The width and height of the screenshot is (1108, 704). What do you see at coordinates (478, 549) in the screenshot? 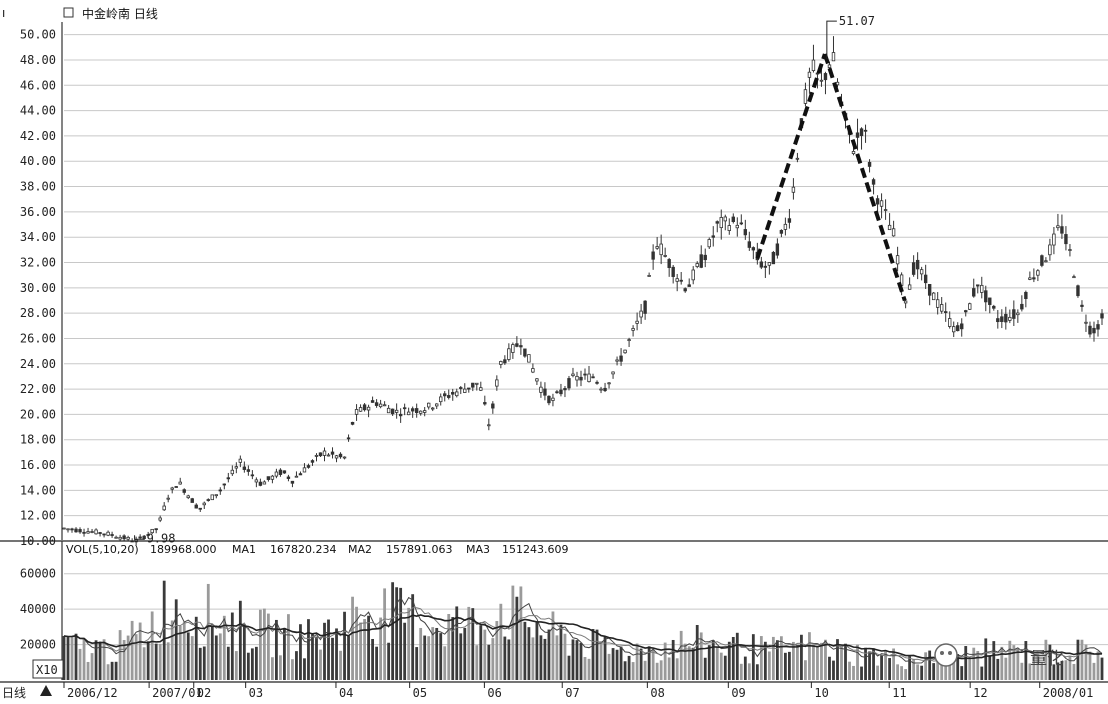
I see `ma3-label: MA3` at bounding box center [478, 549].